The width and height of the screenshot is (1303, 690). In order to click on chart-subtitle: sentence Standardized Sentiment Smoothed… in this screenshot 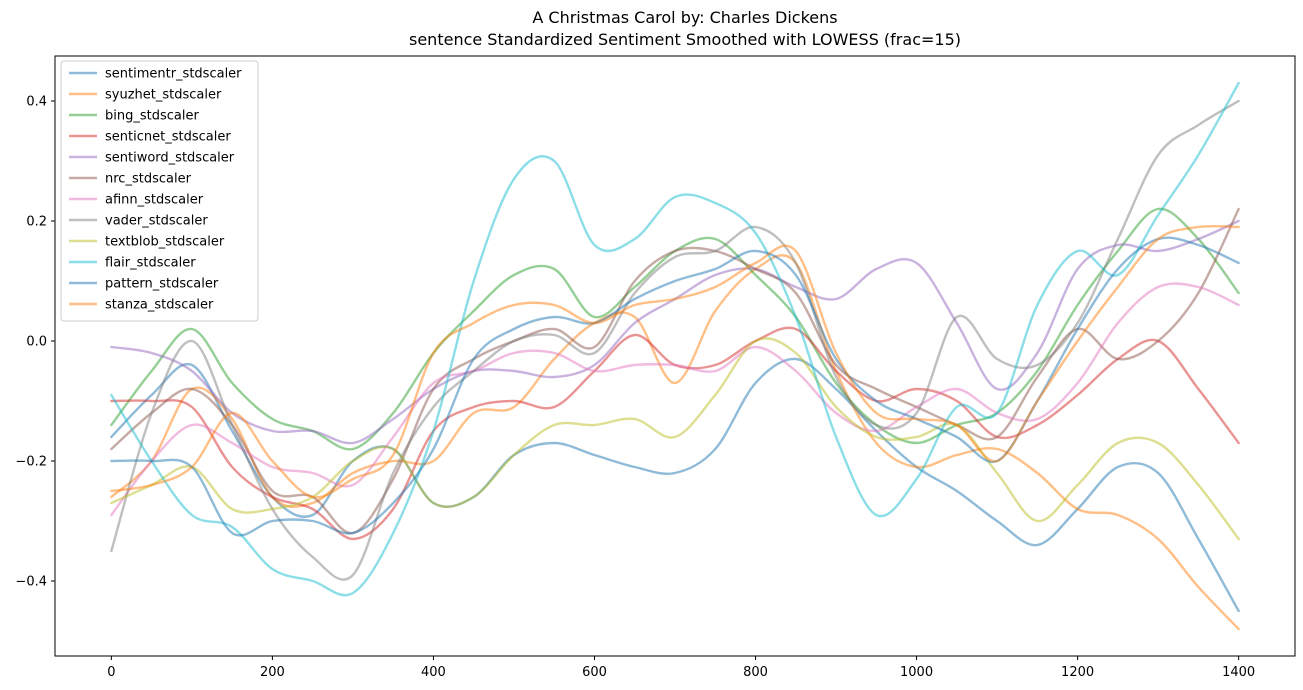, I will do `click(685, 39)`.